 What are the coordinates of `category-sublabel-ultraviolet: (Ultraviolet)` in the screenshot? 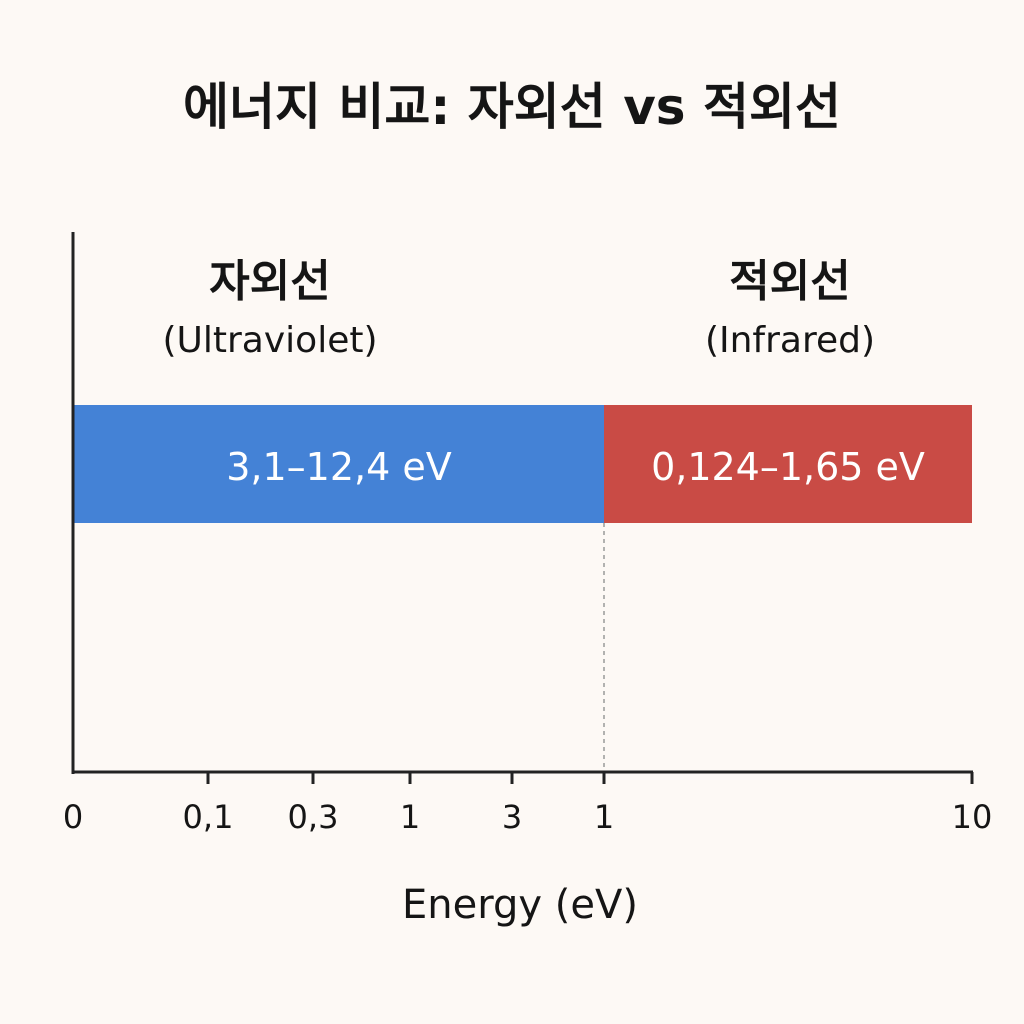 It's located at (270, 340).